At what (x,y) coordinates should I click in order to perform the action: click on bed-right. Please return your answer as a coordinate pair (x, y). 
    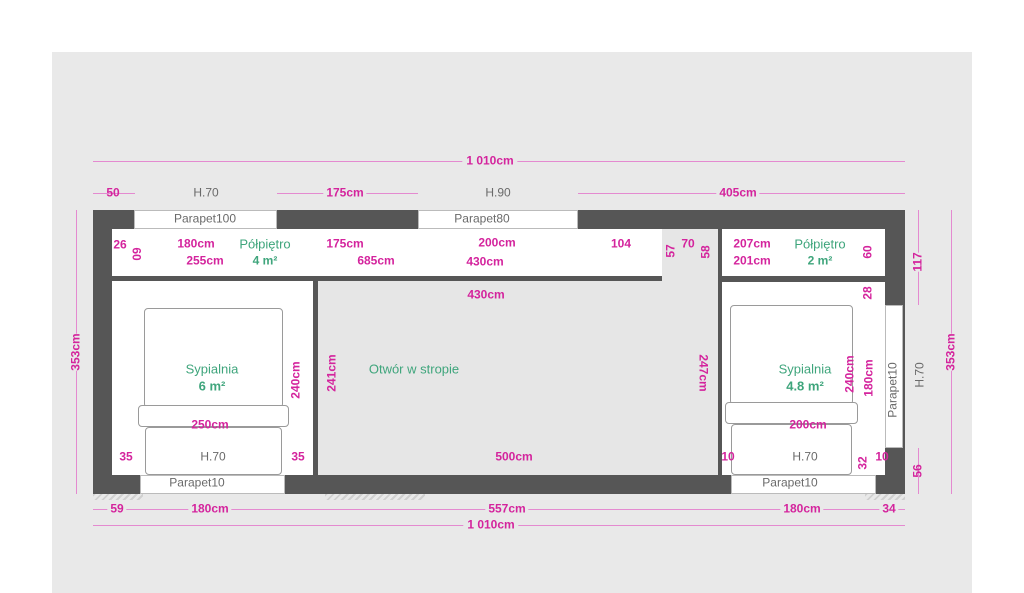
    Looking at the image, I should click on (791, 355).